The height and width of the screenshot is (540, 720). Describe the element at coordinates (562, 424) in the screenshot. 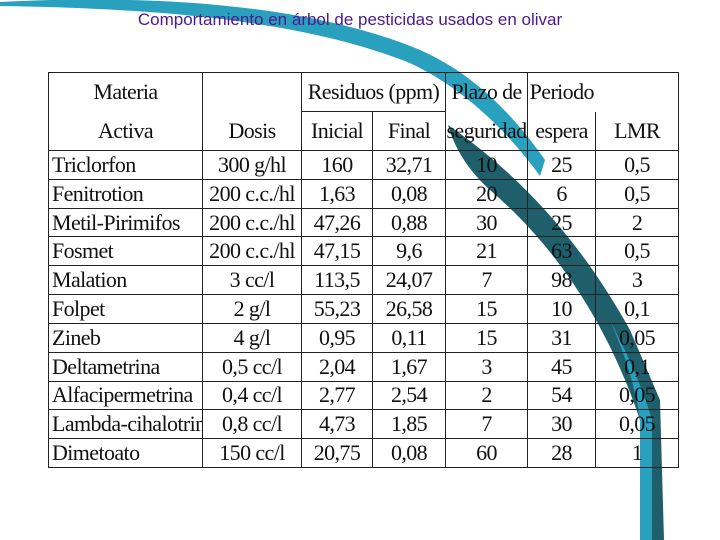

I see `cell-periodo-espera: 30` at that location.